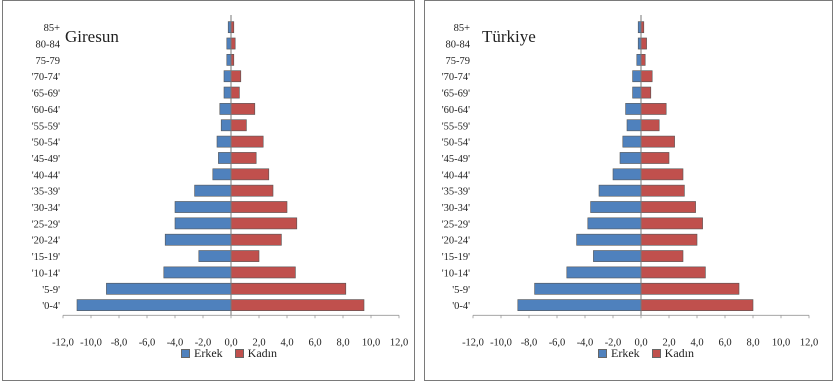 Image resolution: width=833 pixels, height=384 pixels. I want to click on giresun-legend: Erkek Kadın, so click(233, 353).